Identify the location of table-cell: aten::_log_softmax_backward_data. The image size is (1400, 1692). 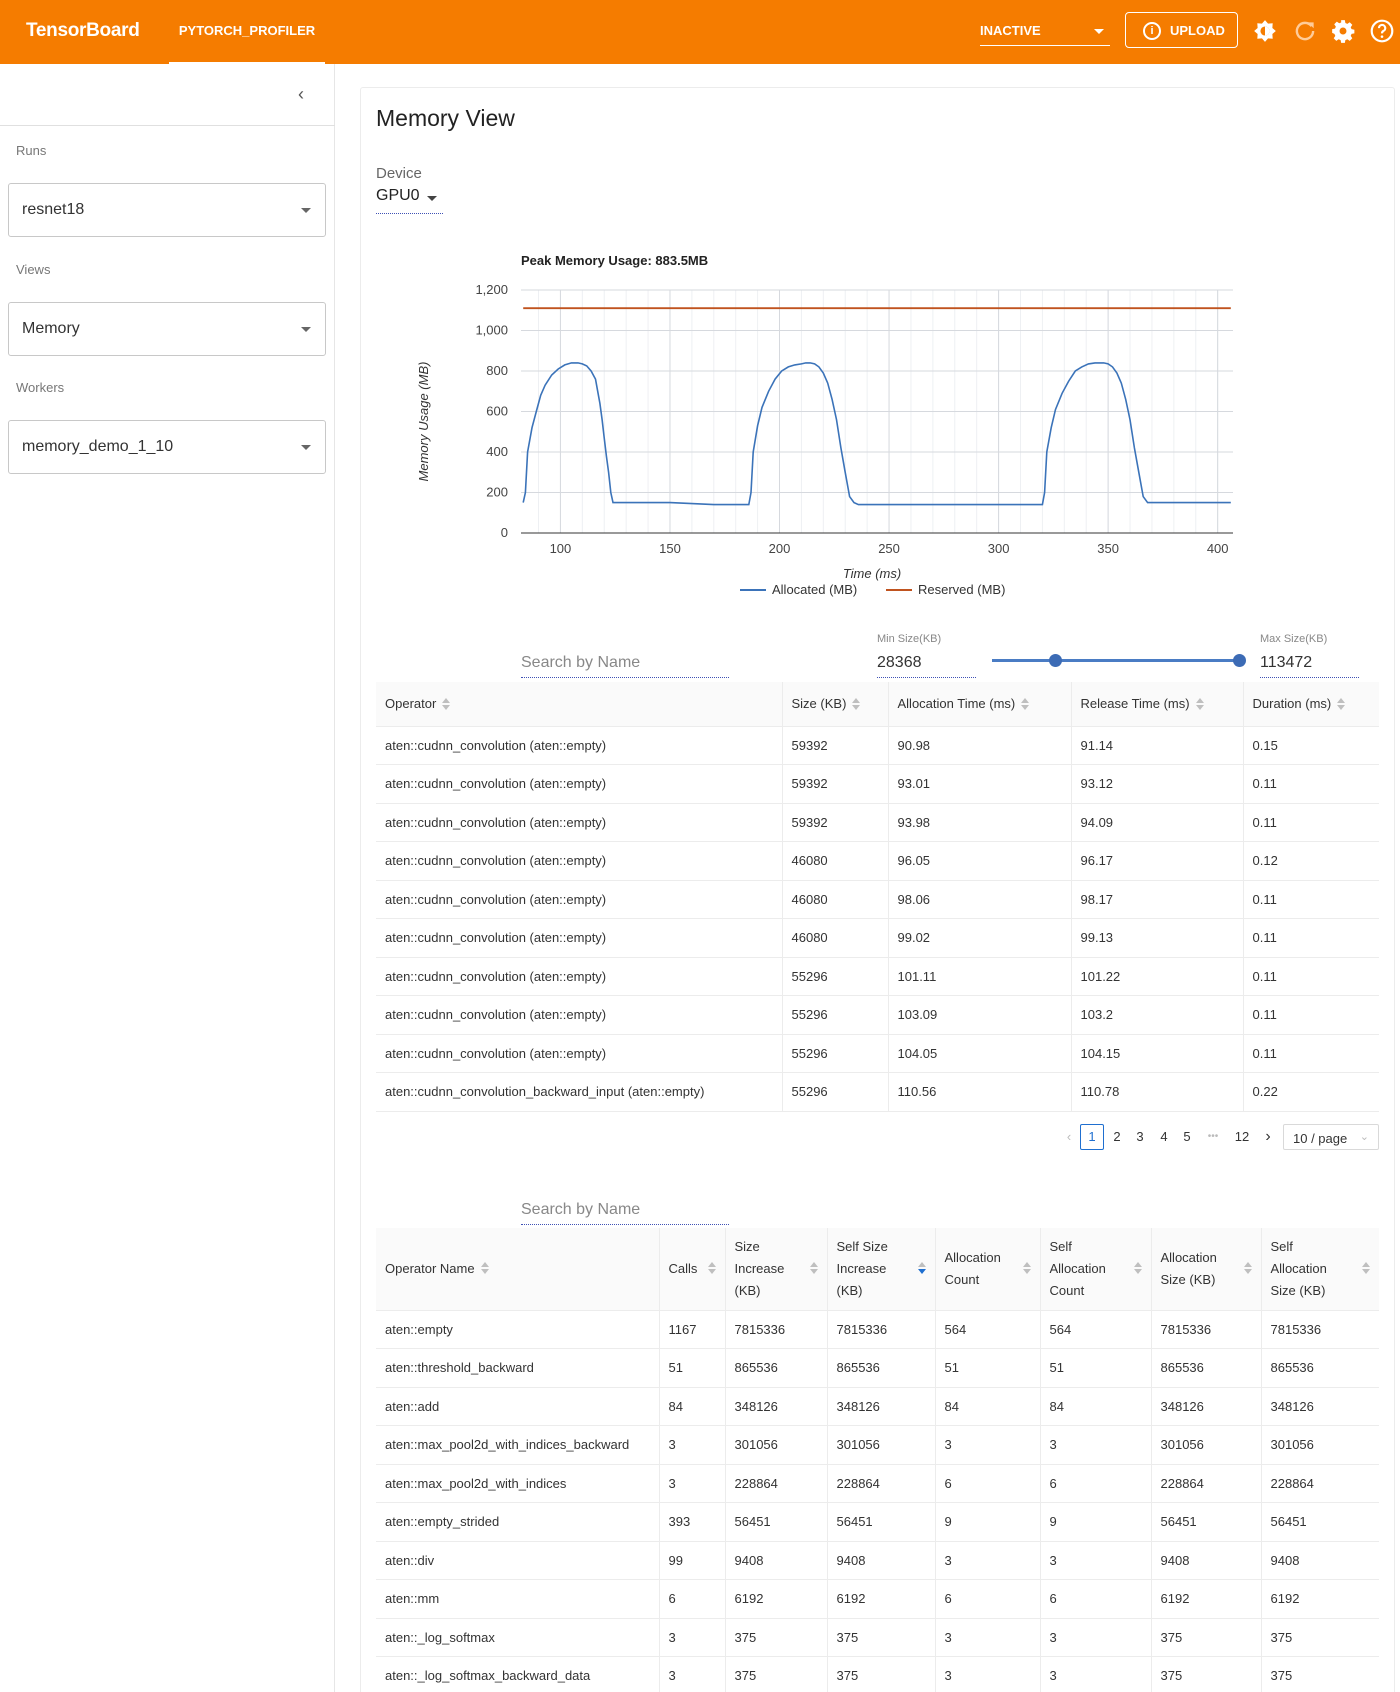
(517, 1674).